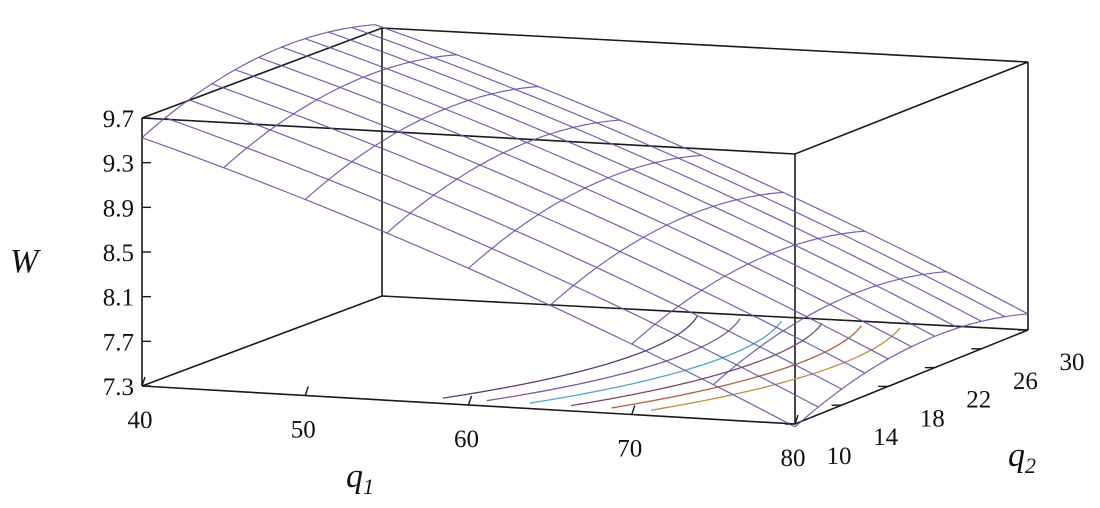 The width and height of the screenshot is (1100, 508). What do you see at coordinates (118, 342) in the screenshot?
I see `z-tick-label-1: 7.7` at bounding box center [118, 342].